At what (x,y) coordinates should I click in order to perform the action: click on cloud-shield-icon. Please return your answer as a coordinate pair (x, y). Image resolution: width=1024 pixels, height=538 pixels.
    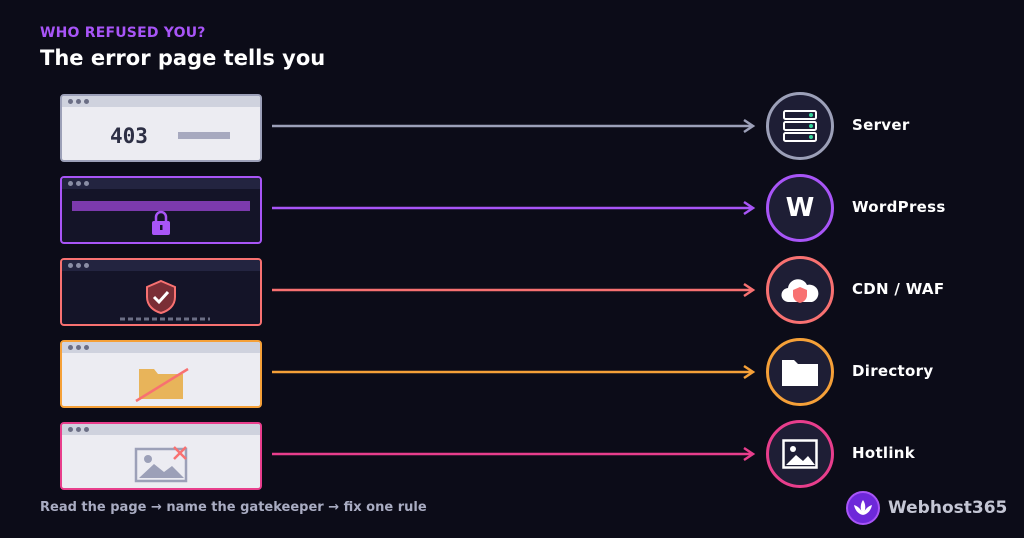
    Looking at the image, I should click on (800, 291).